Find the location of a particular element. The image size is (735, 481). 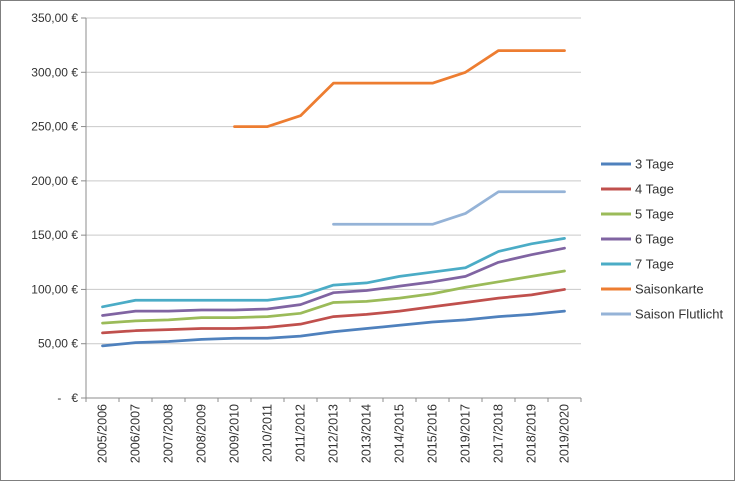

x-tick-label: 2006/2007 is located at coordinates (136, 433).